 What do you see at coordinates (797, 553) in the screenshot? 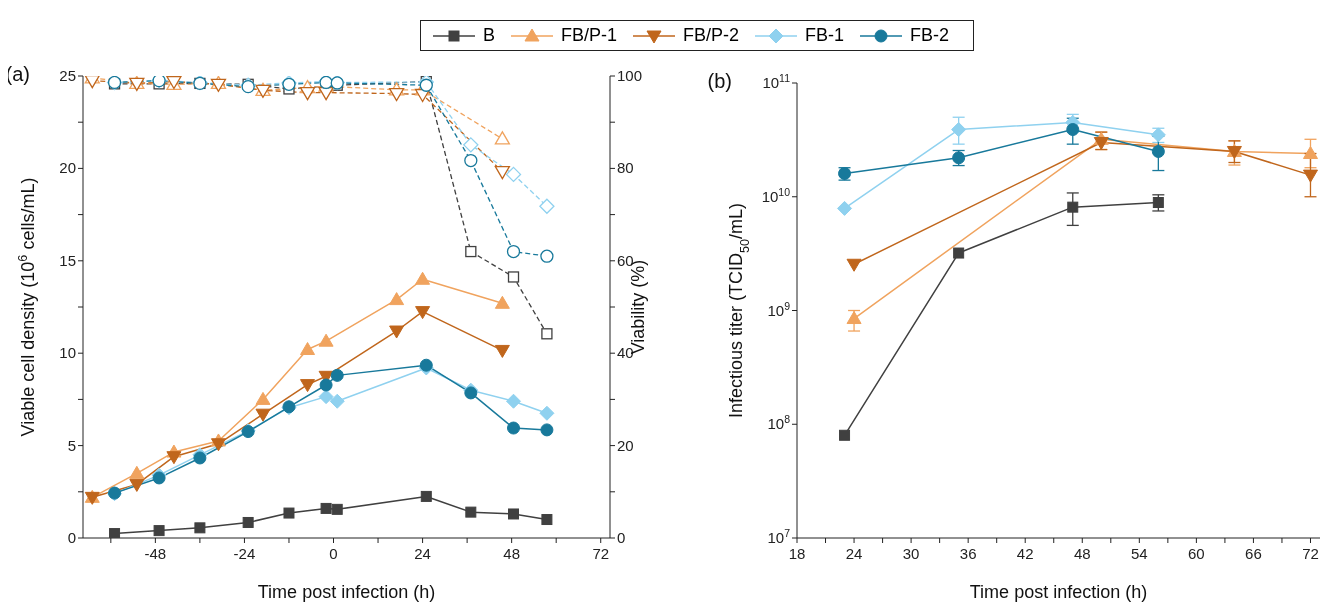
I see `x-tick-label: 18` at bounding box center [797, 553].